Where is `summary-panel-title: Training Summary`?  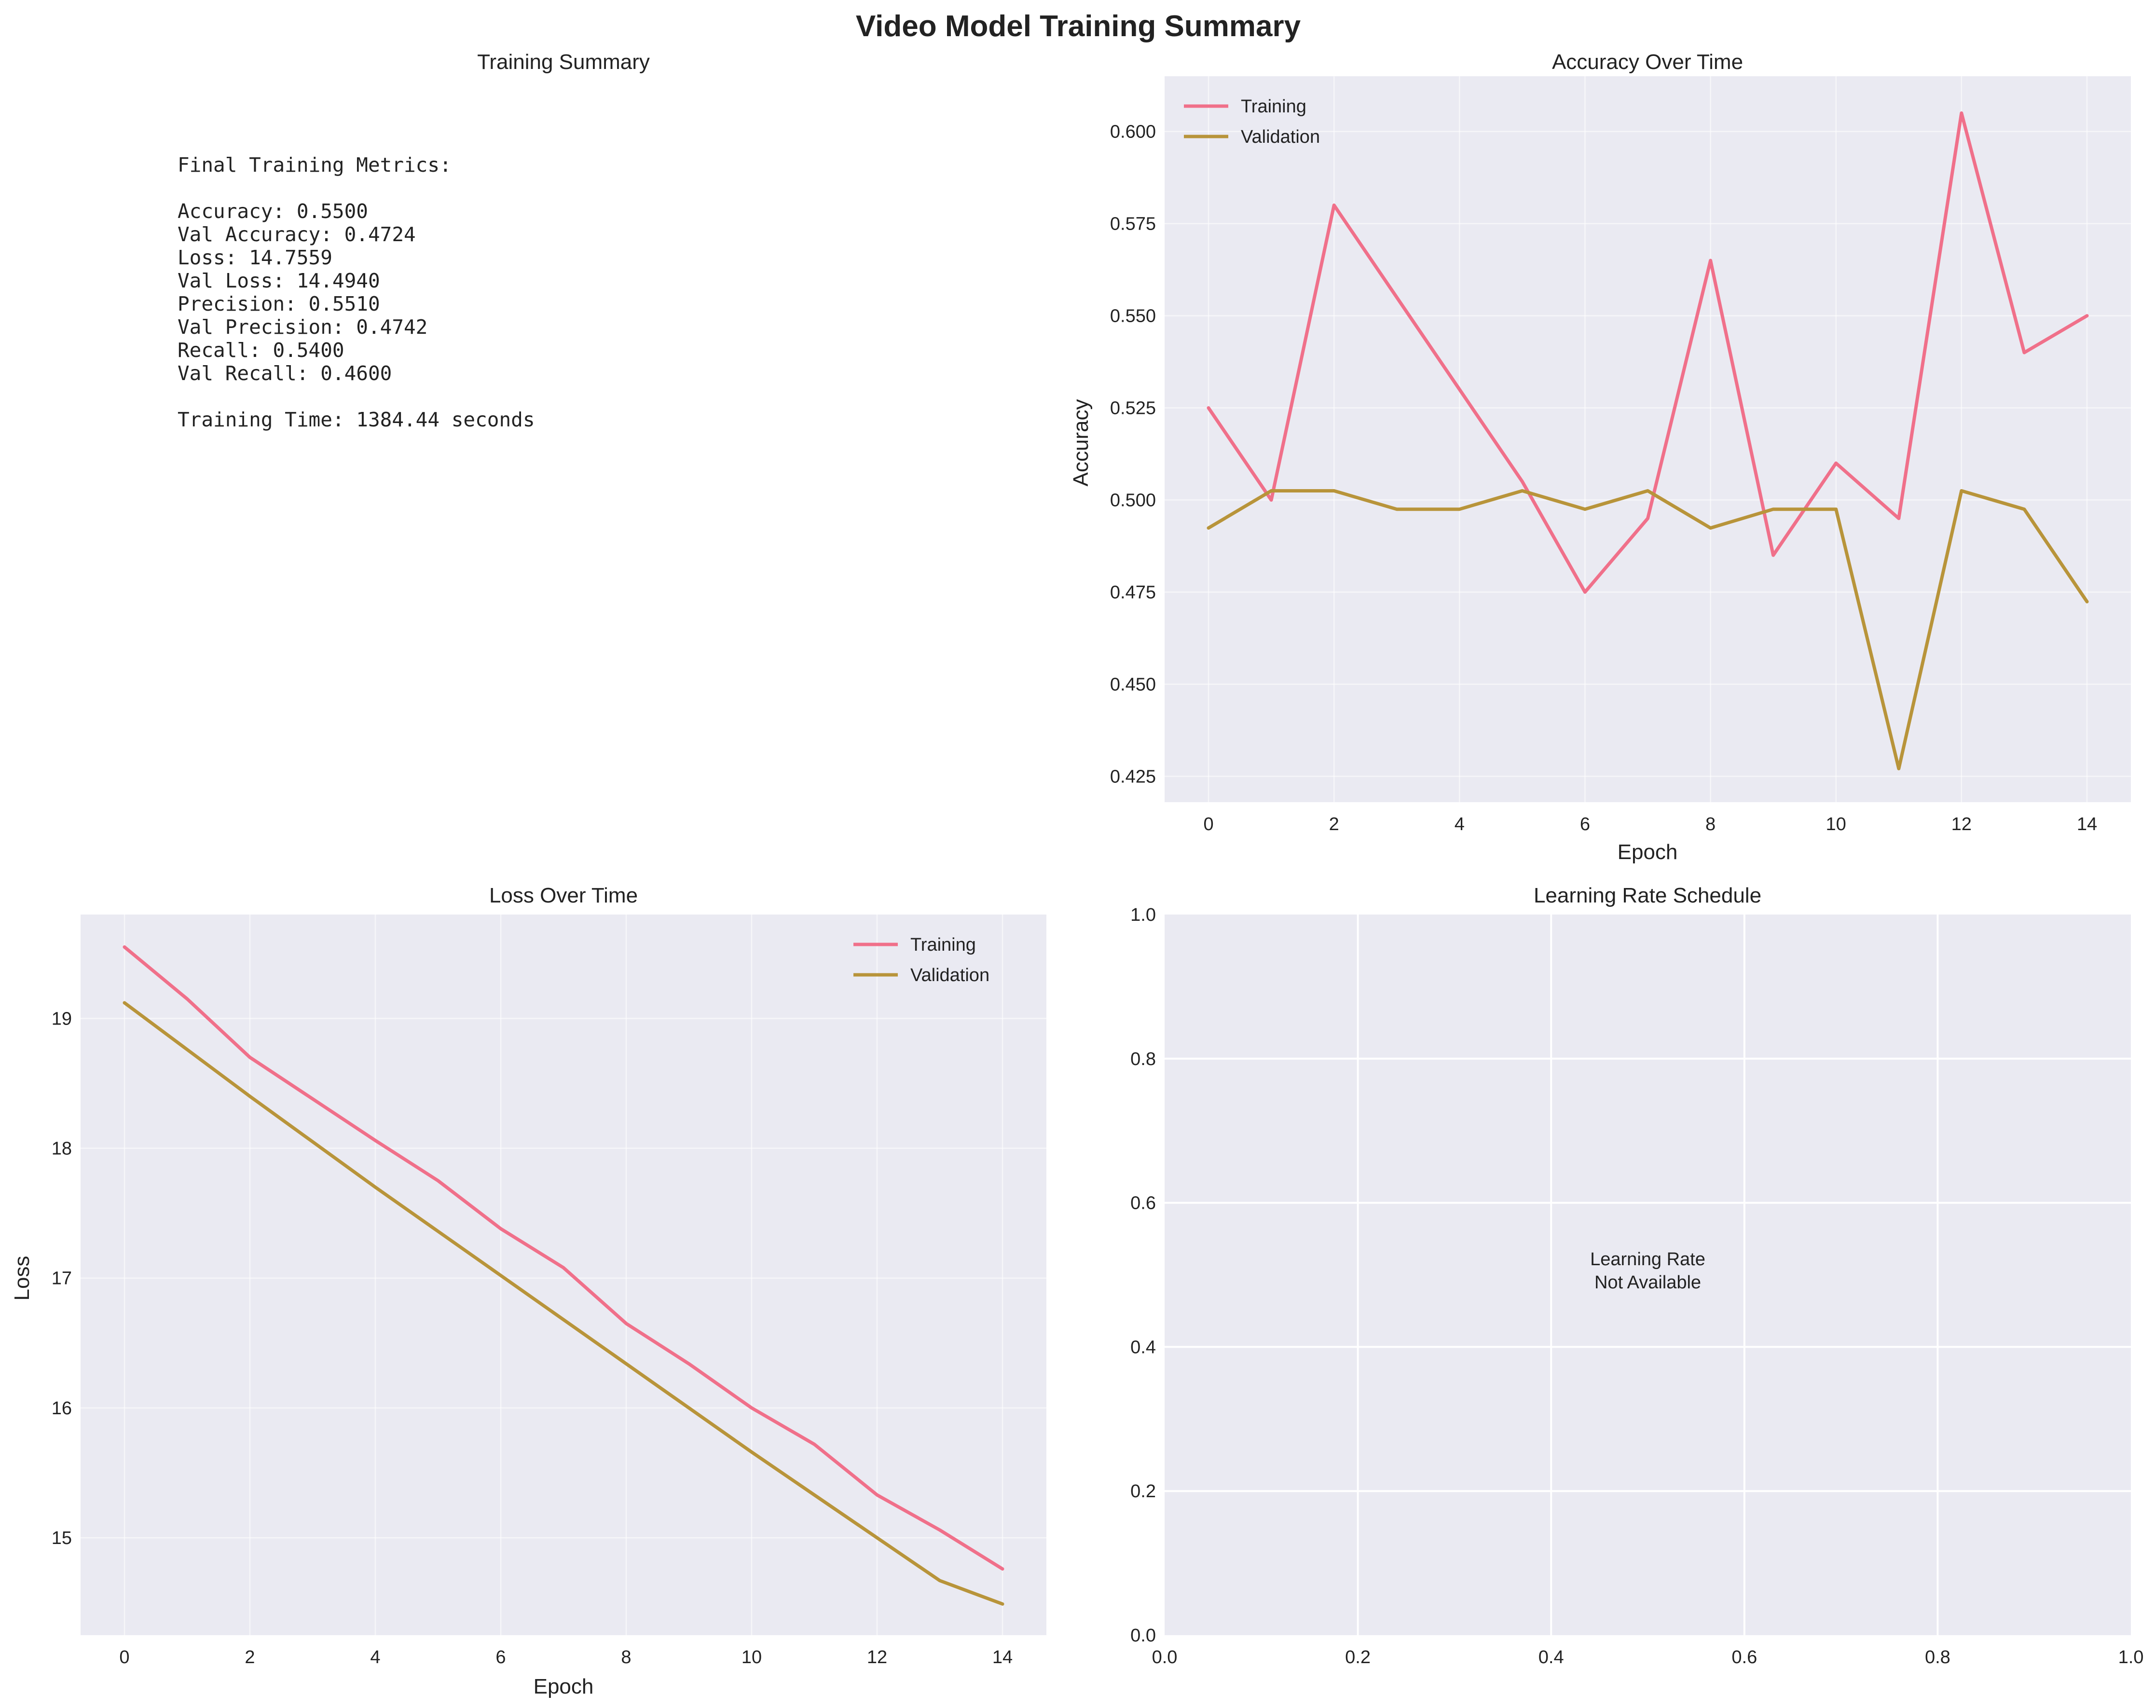 summary-panel-title: Training Summary is located at coordinates (563, 62).